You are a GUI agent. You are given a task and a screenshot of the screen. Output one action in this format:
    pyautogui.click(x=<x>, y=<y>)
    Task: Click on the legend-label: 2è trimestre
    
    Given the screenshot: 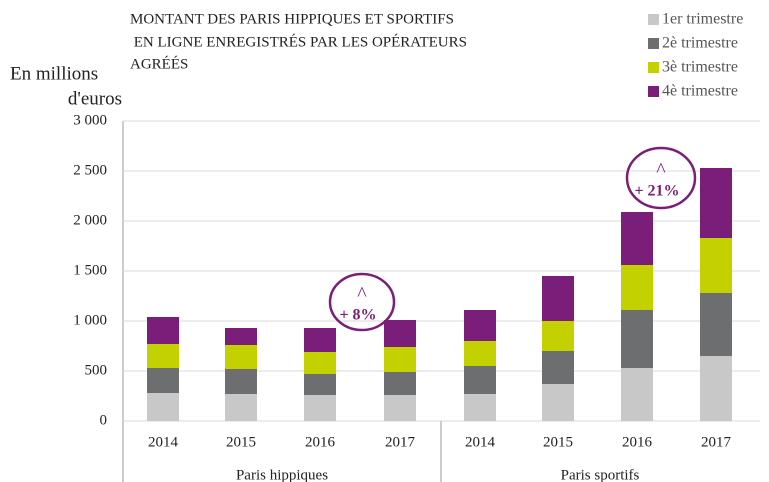 What is the action you would take?
    pyautogui.click(x=700, y=43)
    